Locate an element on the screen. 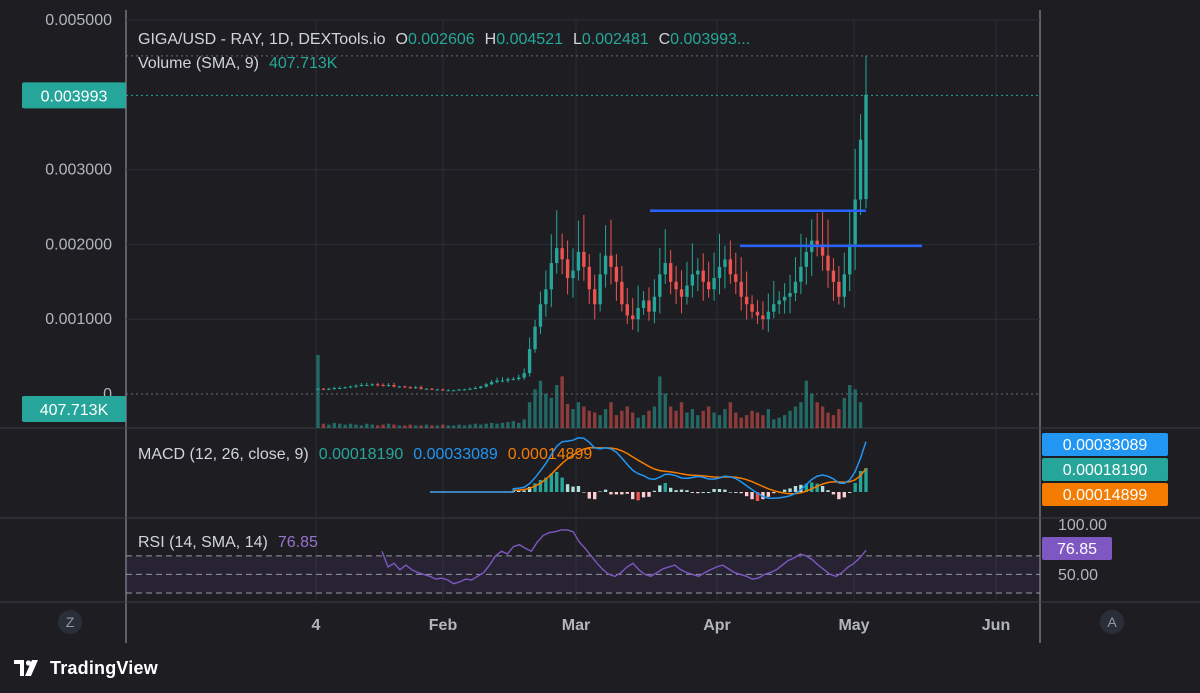 Image resolution: width=1200 pixels, height=693 pixels. time-tick-label: Mar is located at coordinates (576, 625).